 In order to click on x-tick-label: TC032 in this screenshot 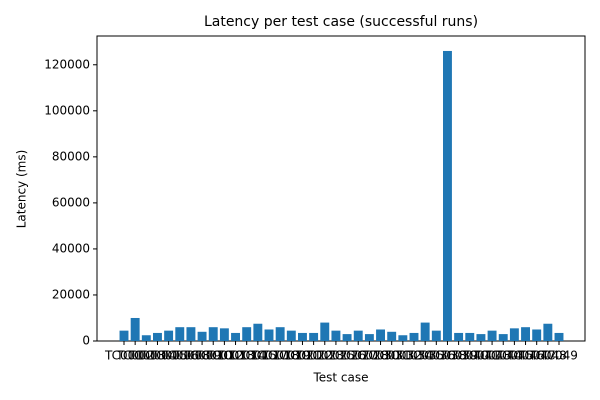, I will do `click(402, 356)`.